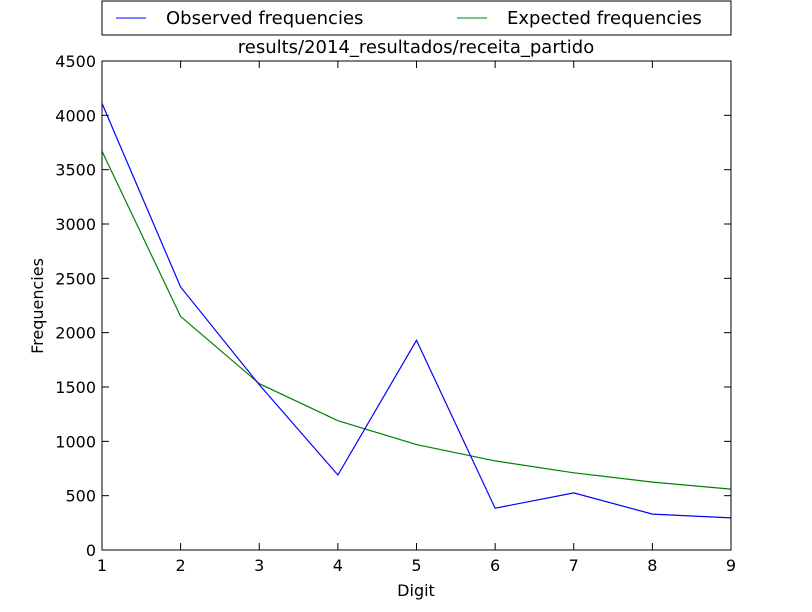 Image resolution: width=812 pixels, height=612 pixels. Describe the element at coordinates (181, 565) in the screenshot. I see `x-tick-label: 2` at that location.